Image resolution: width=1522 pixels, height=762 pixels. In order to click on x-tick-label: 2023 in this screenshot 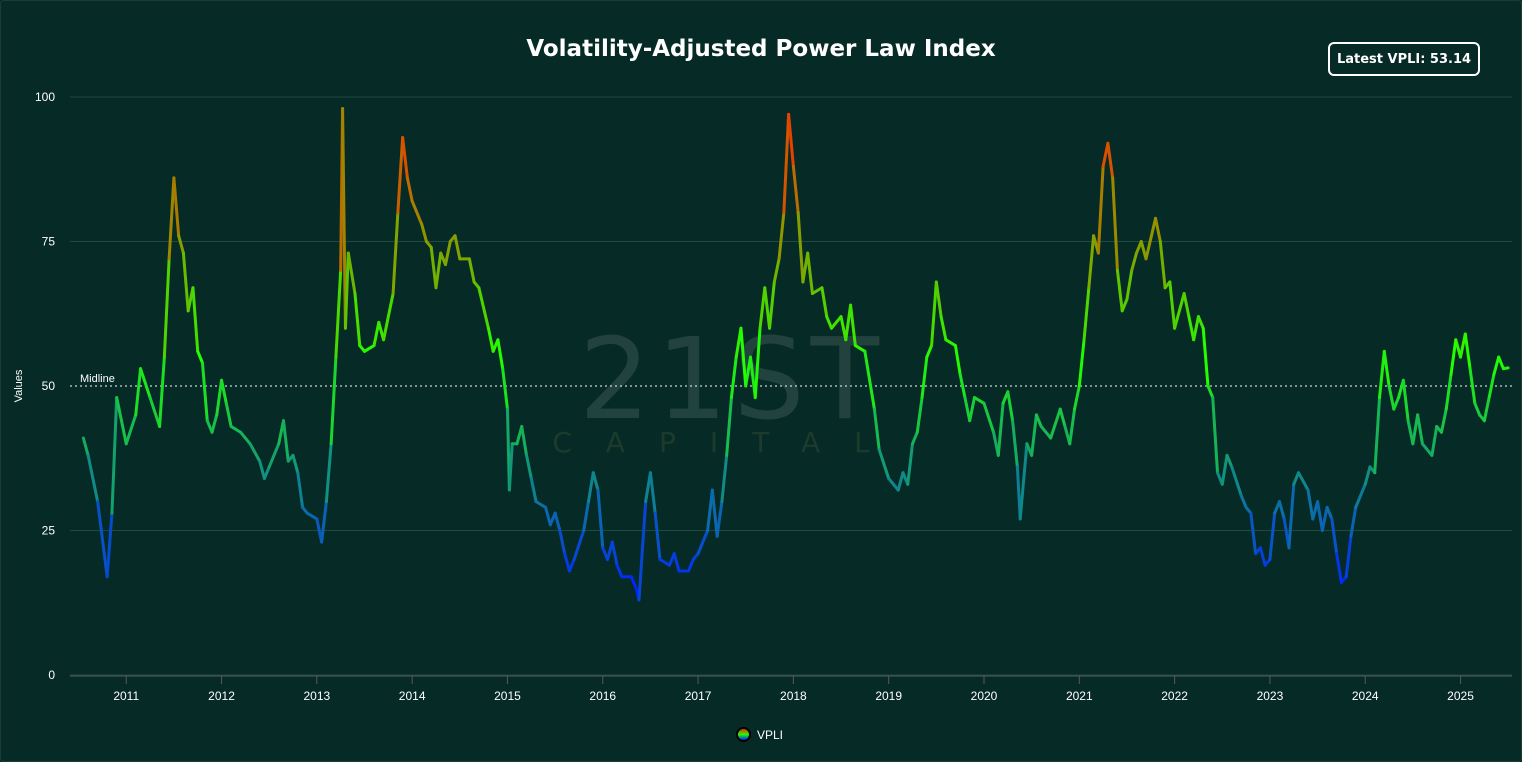, I will do `click(1270, 696)`.